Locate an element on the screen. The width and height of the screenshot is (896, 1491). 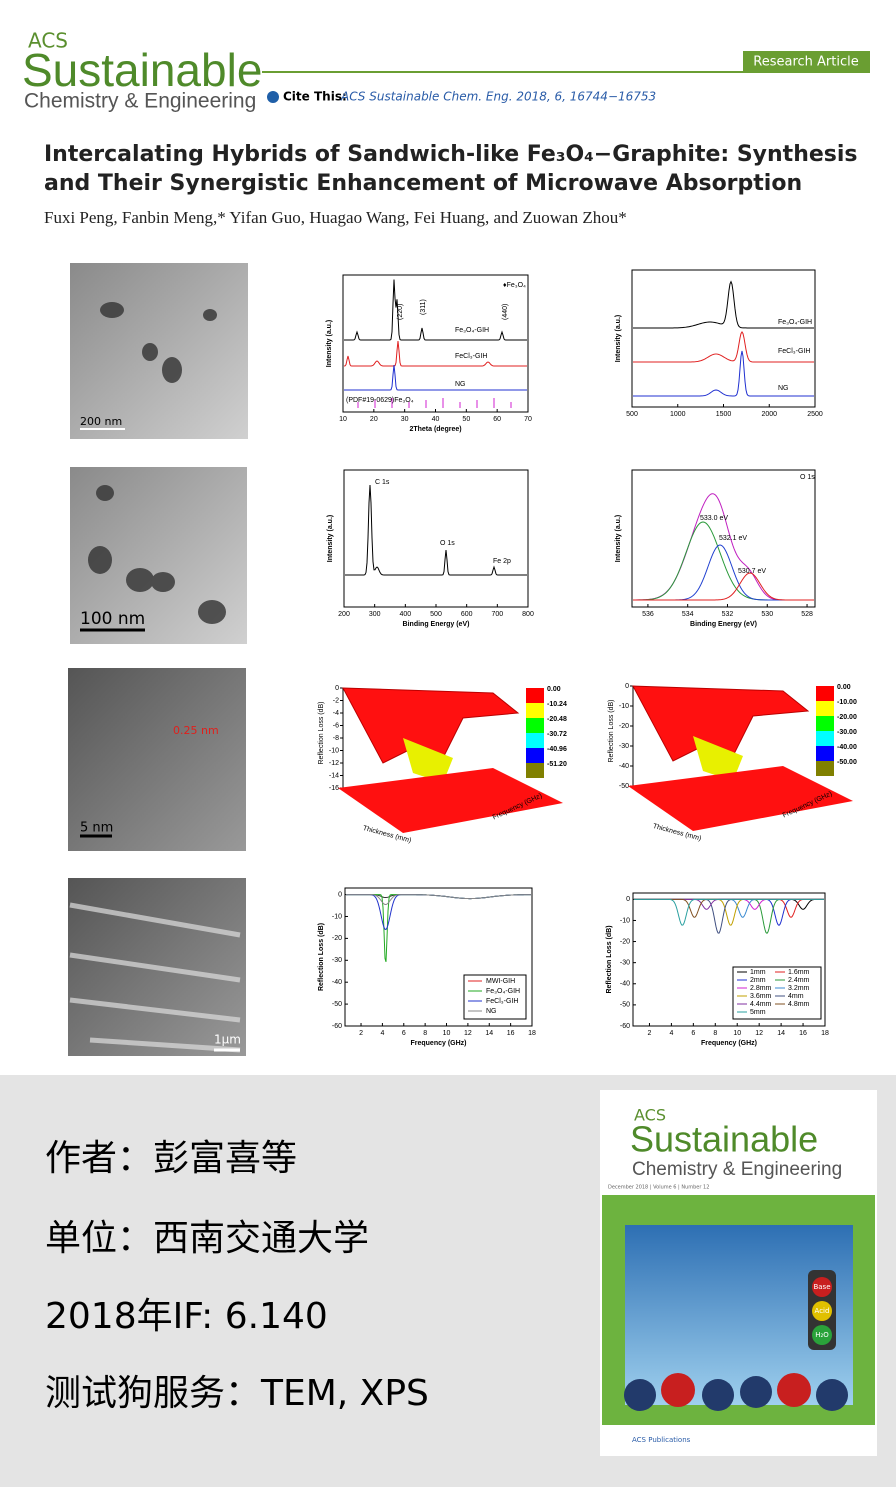
legend-label: NG is located at coordinates (491, 1011).